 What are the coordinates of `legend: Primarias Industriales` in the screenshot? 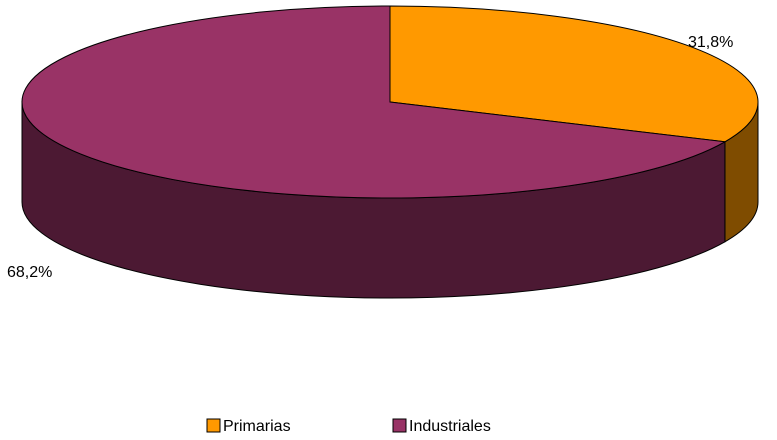 It's located at (348, 426).